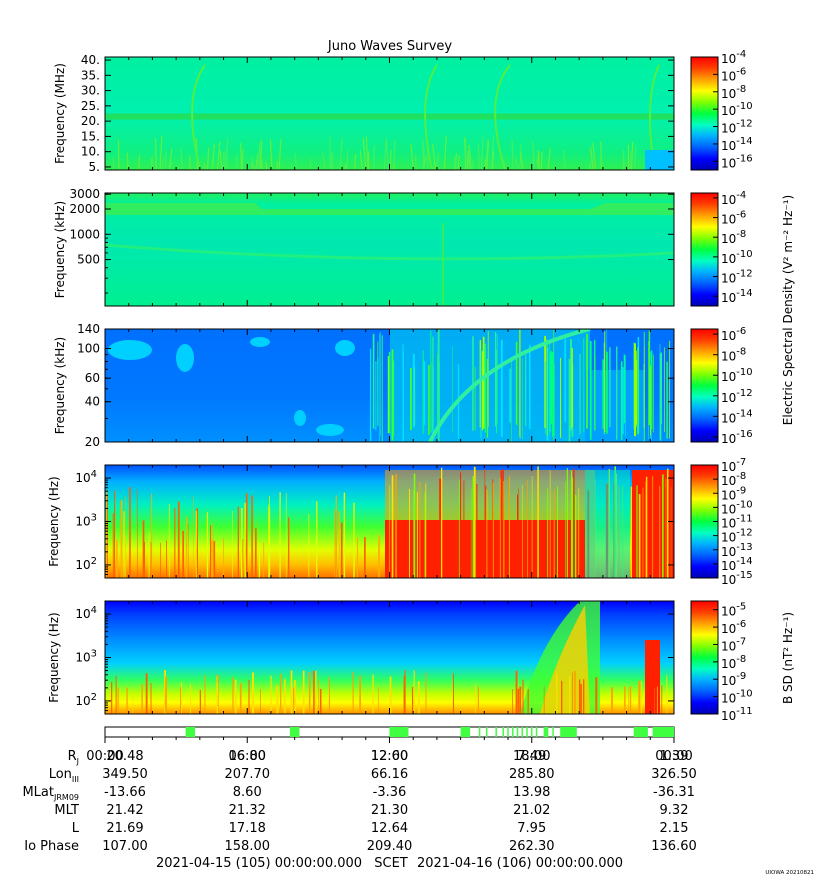 The height and width of the screenshot is (880, 815). Describe the element at coordinates (247, 828) in the screenshot. I see `ephemeris-value: 17.18` at that location.